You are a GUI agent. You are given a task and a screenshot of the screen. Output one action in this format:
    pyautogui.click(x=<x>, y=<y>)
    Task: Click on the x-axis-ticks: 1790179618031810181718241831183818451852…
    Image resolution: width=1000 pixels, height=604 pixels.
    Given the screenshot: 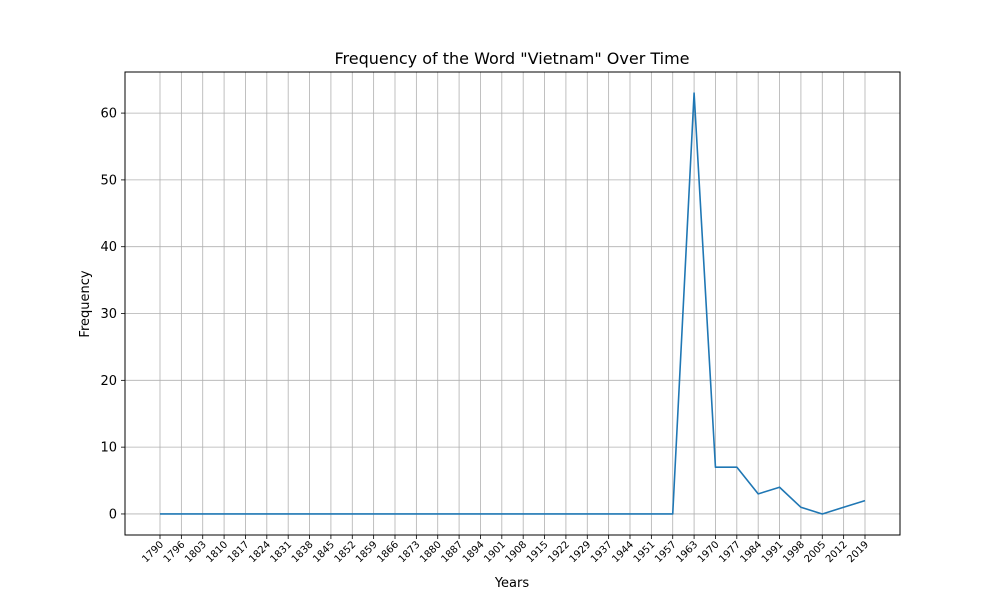 What is the action you would take?
    pyautogui.click(x=505, y=550)
    